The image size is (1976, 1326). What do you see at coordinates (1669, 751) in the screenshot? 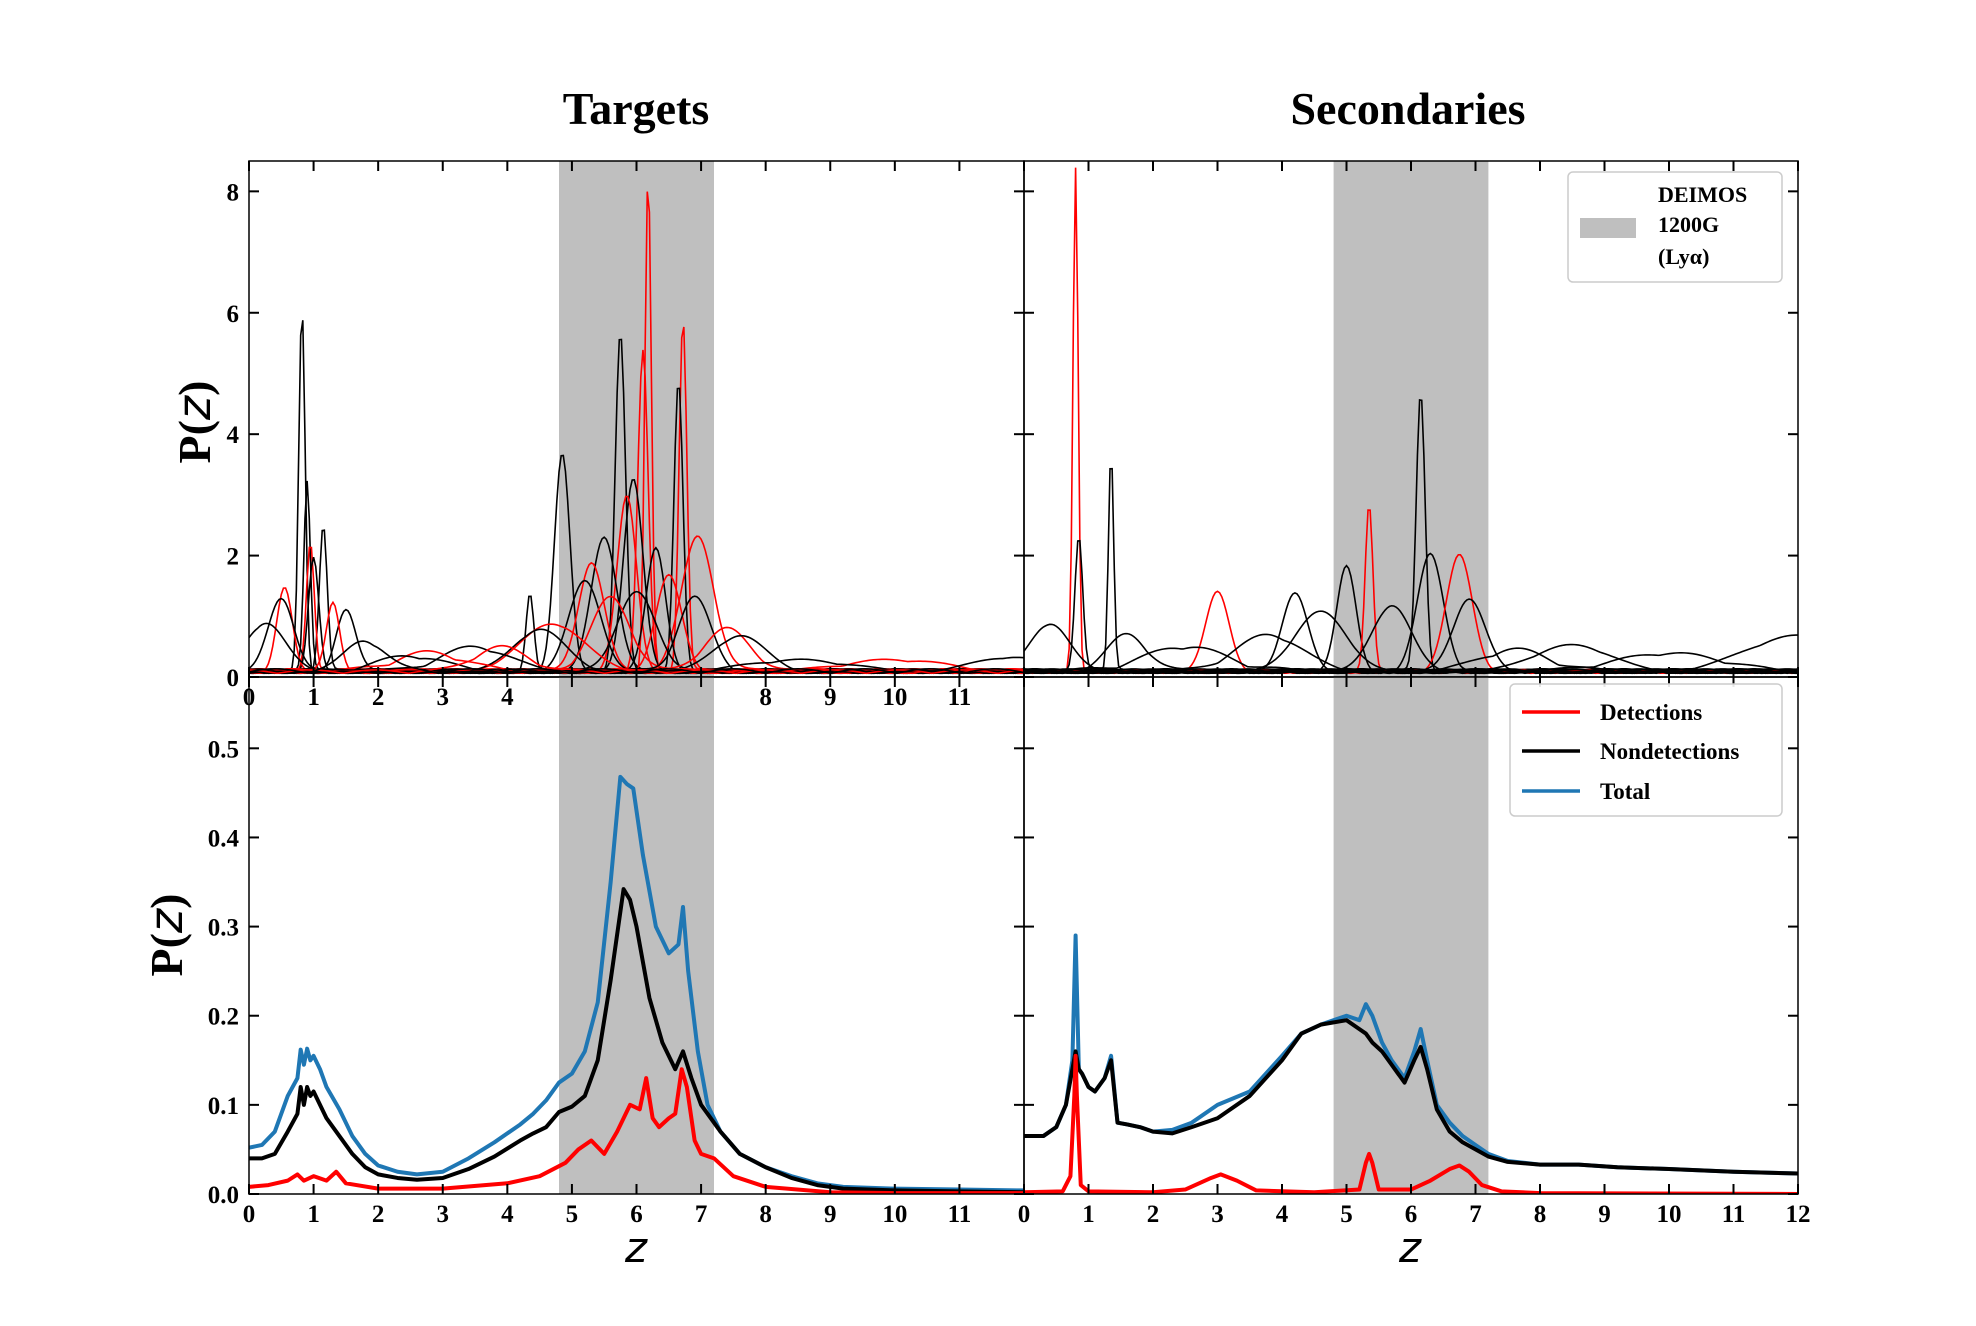
I see `legend-label-nondetections: Nondetections` at bounding box center [1669, 751].